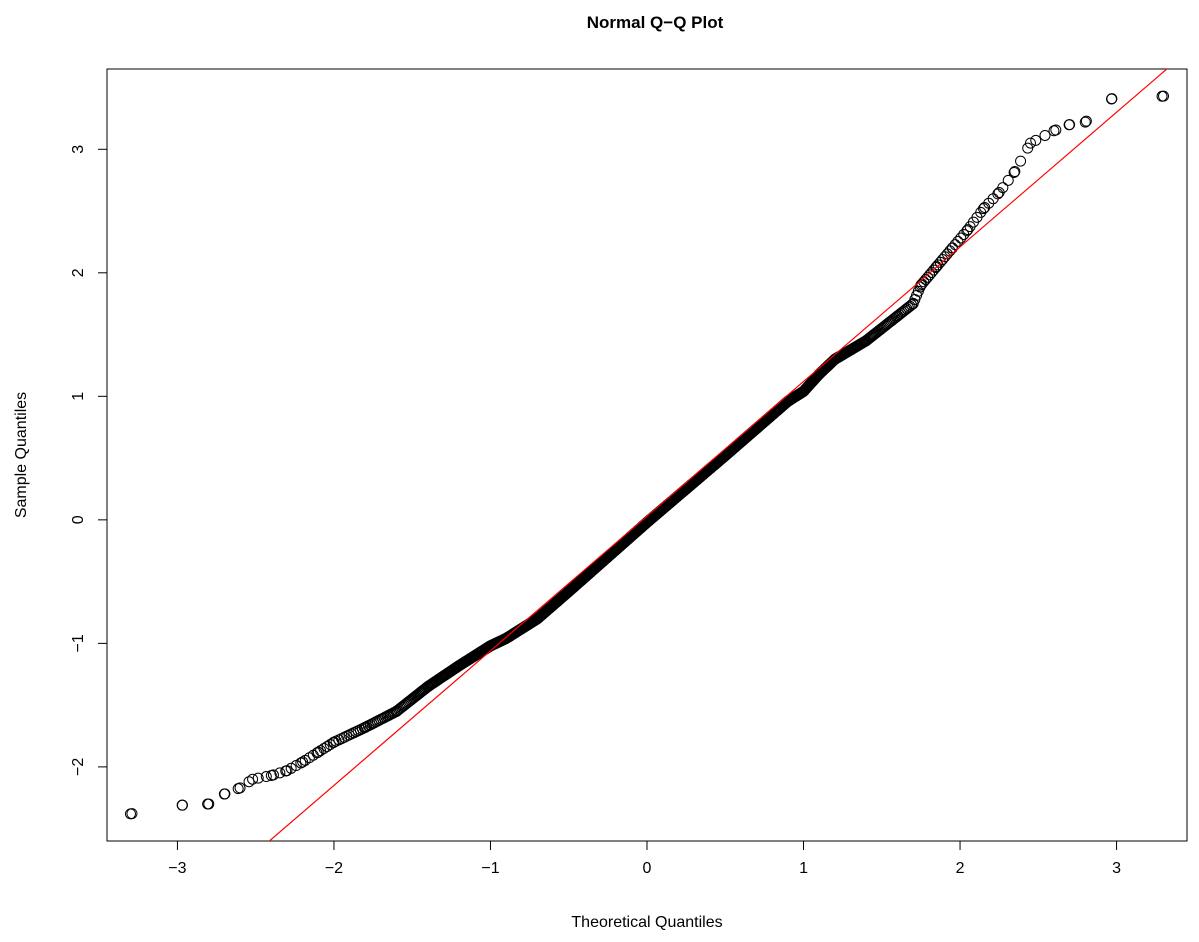 The width and height of the screenshot is (1199, 942). What do you see at coordinates (78, 519) in the screenshot?
I see `y-tick-label: 0` at bounding box center [78, 519].